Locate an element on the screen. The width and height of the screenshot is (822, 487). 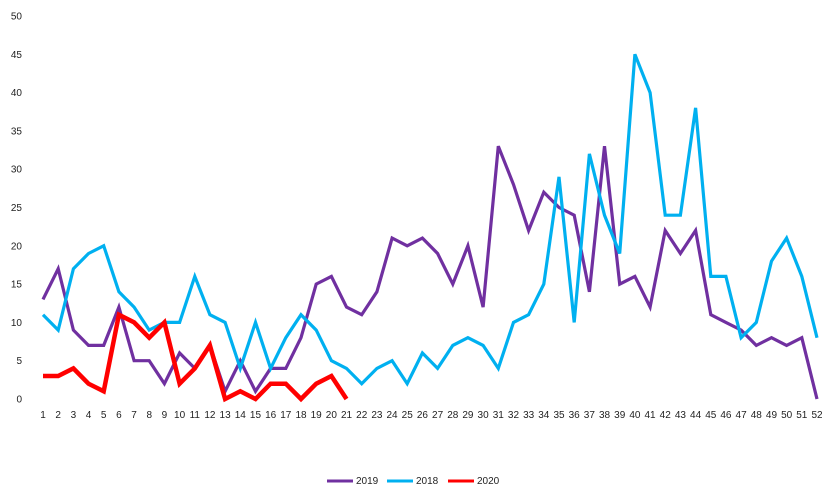
series-line-2020 is located at coordinates (196, 357).